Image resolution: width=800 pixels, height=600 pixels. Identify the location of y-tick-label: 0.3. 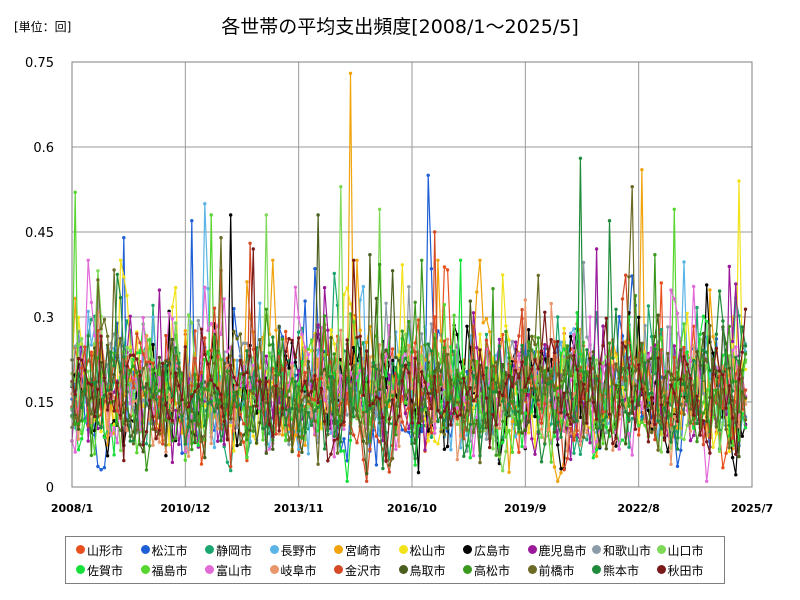
(43, 318).